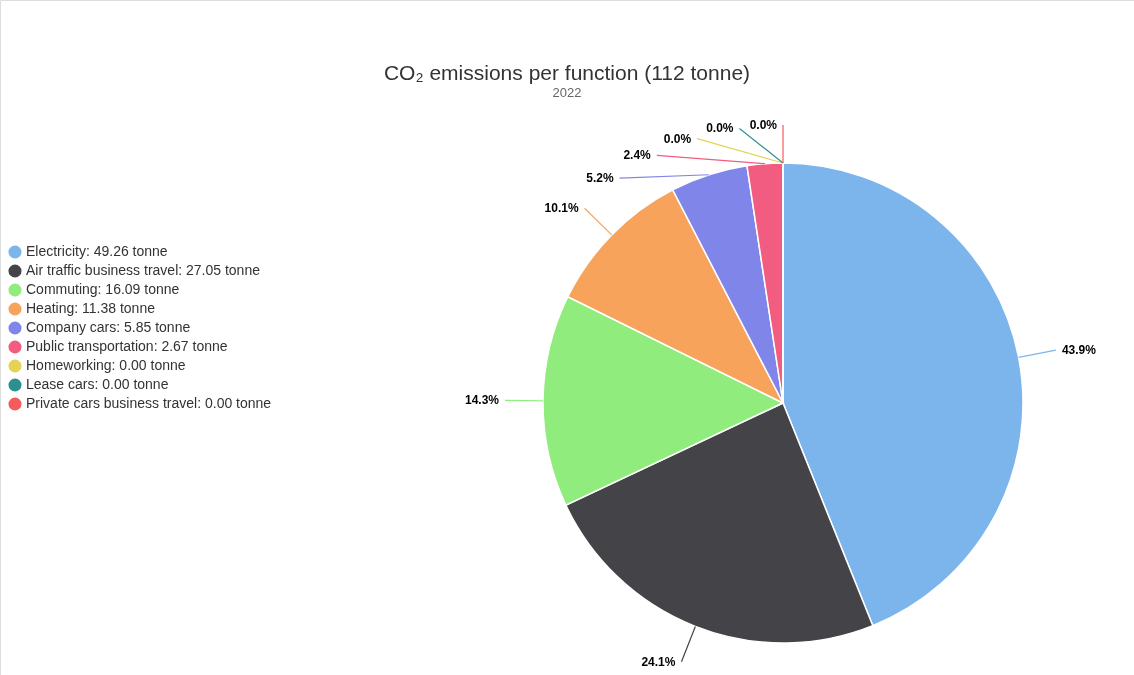 The width and height of the screenshot is (1134, 675). What do you see at coordinates (658, 661) in the screenshot?
I see `data-label: 24.1%` at bounding box center [658, 661].